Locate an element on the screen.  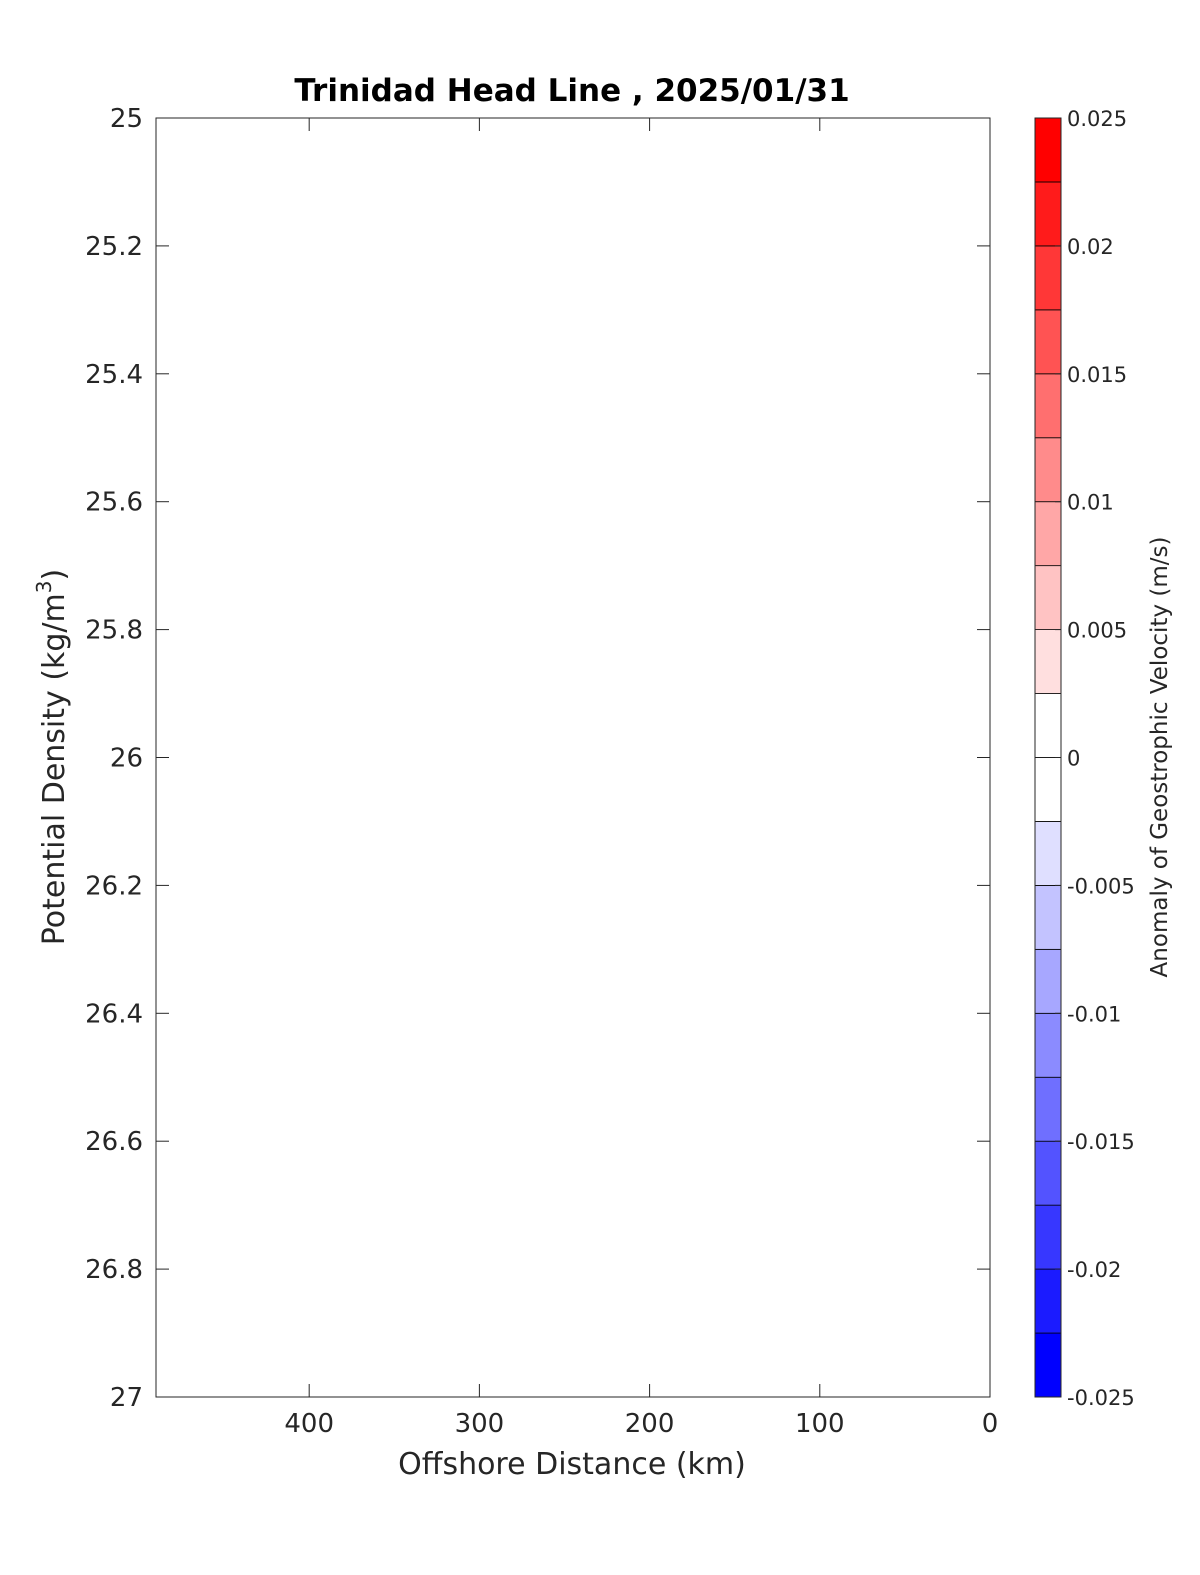
y-tick-label: 26.8 is located at coordinates (114, 1270).